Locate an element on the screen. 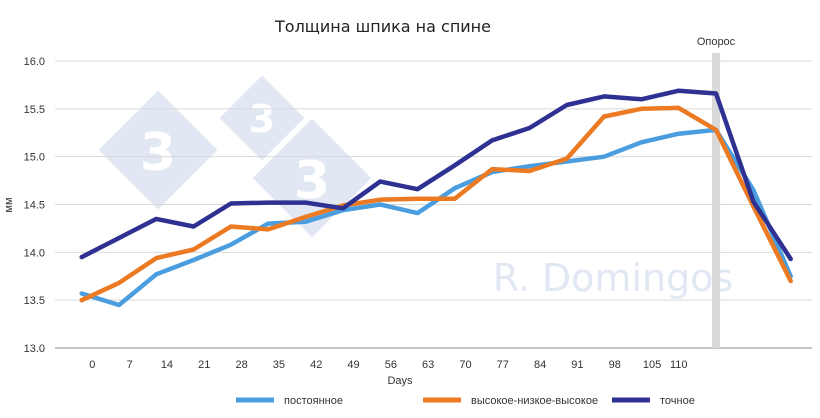  x-axis-ticks: 0 7 14 21 28 35 42 49 56 63 70 77 84 91 98 105 110 is located at coordinates (388, 365).